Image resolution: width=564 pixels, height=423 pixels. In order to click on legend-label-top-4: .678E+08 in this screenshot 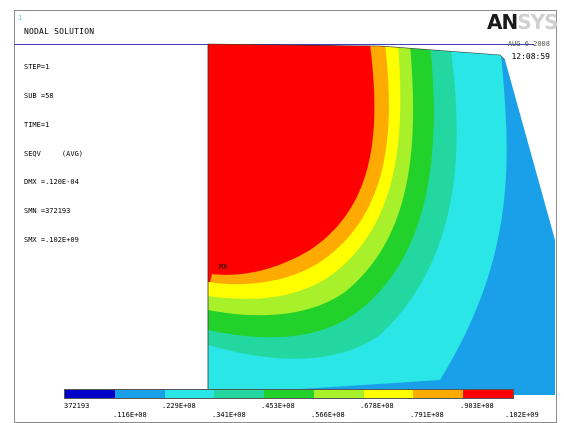, I will do `click(377, 406)`.